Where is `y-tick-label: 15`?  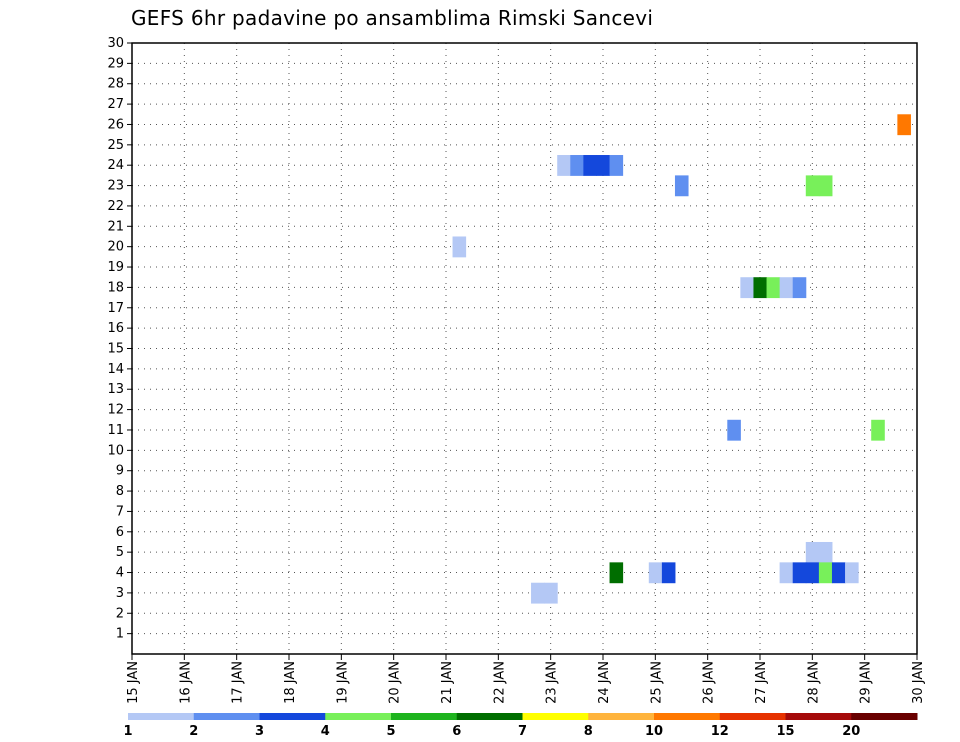 y-tick-label: 15 is located at coordinates (115, 349).